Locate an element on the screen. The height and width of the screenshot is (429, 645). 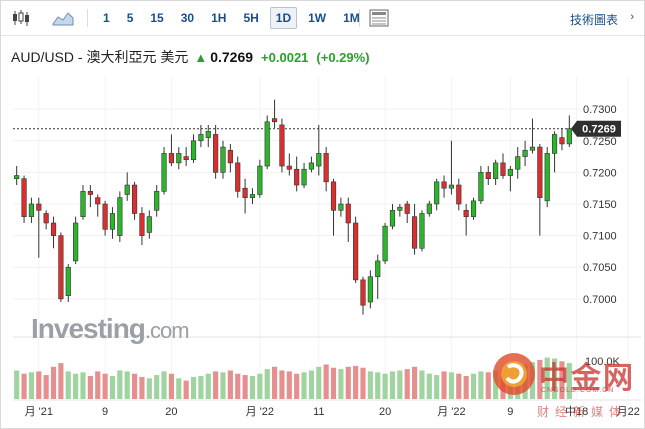
candlestick-icon is located at coordinates (21, 18).